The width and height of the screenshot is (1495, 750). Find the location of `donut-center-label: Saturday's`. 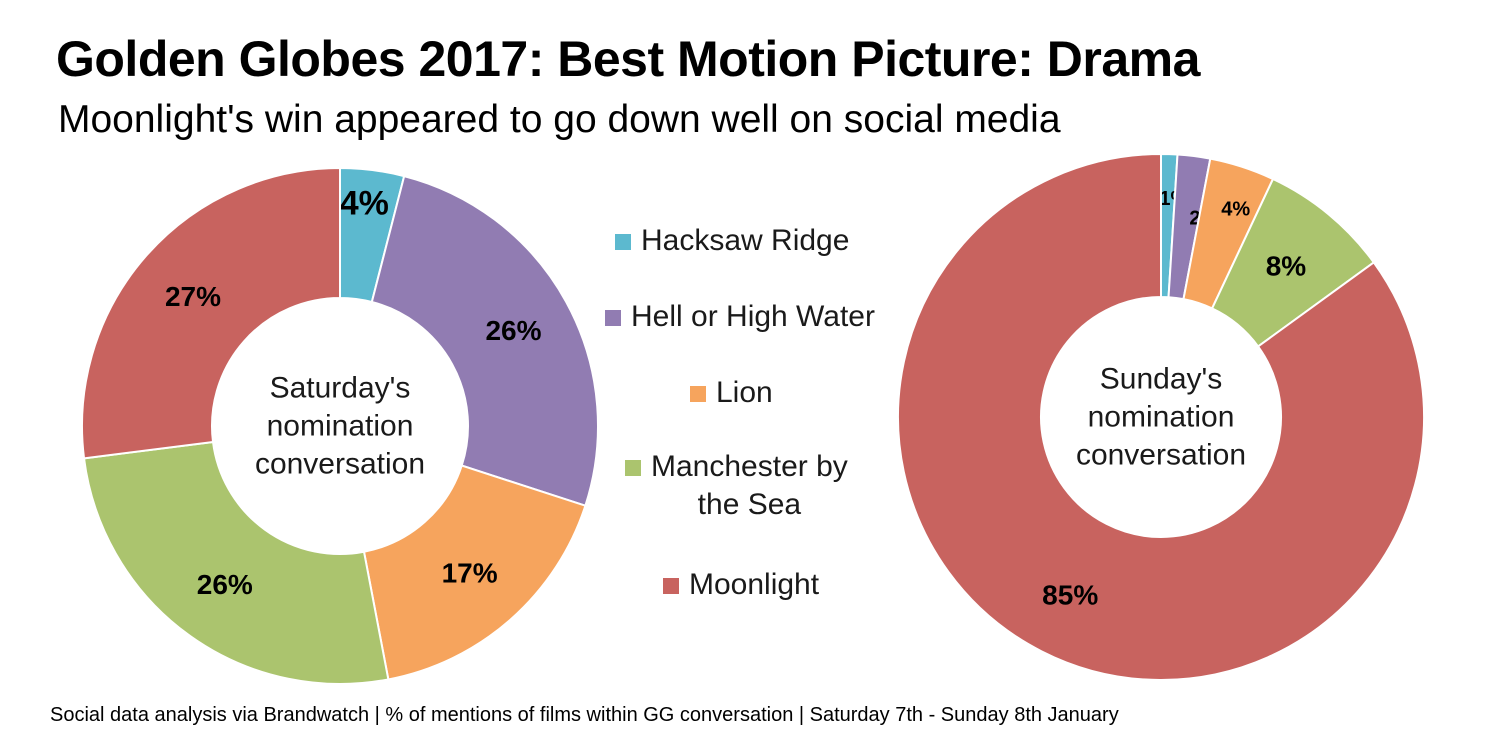

donut-center-label: Saturday's is located at coordinates (340, 388).